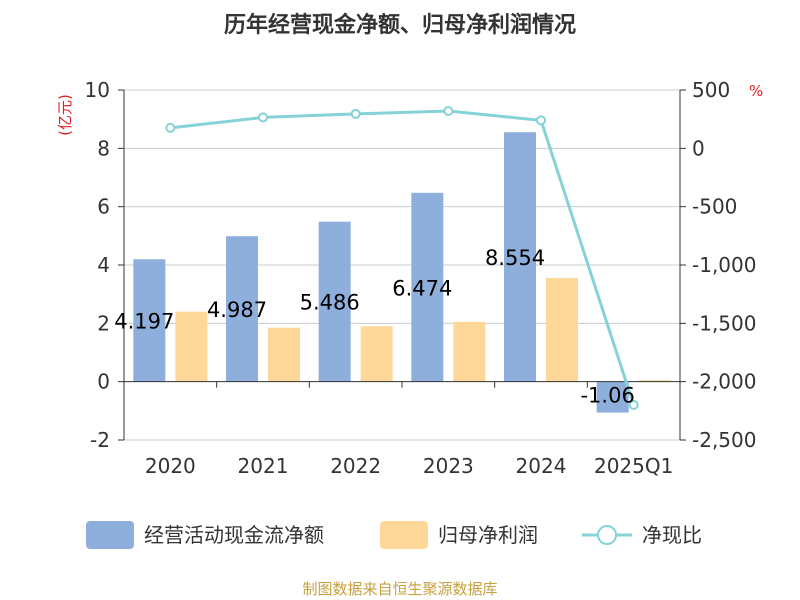  Describe the element at coordinates (724, 382) in the screenshot. I see `right-tick-label: -2,000` at that location.